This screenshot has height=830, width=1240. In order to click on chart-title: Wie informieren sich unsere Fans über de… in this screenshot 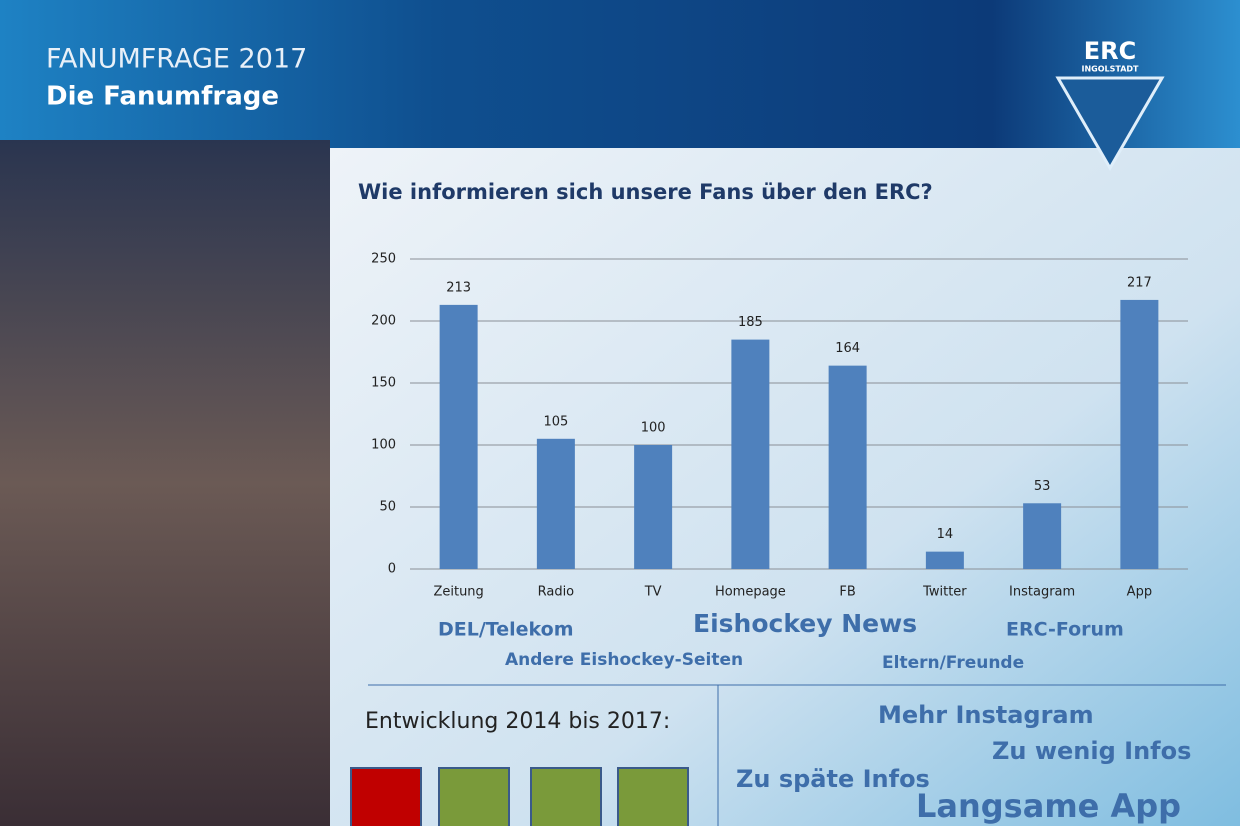, I will do `click(645, 192)`.